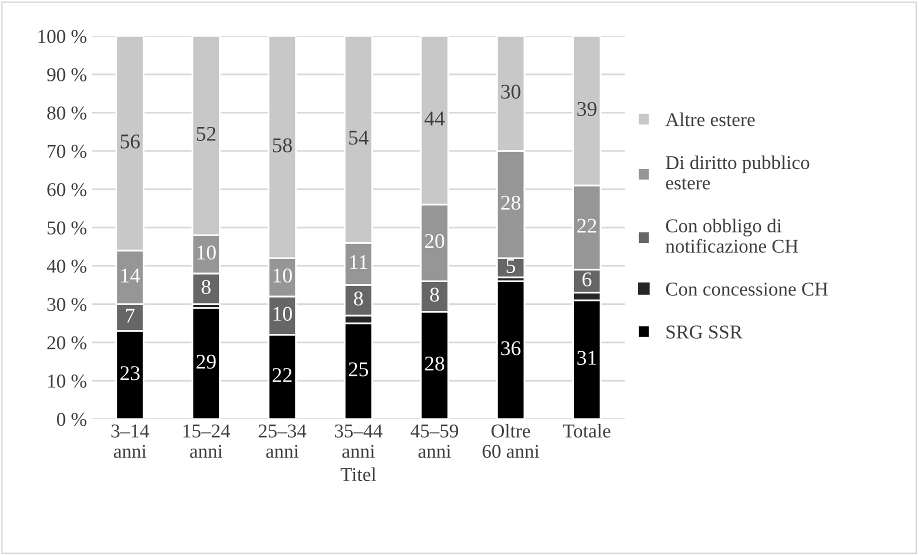 The width and height of the screenshot is (919, 555). I want to click on data-label: 25, so click(358, 369).